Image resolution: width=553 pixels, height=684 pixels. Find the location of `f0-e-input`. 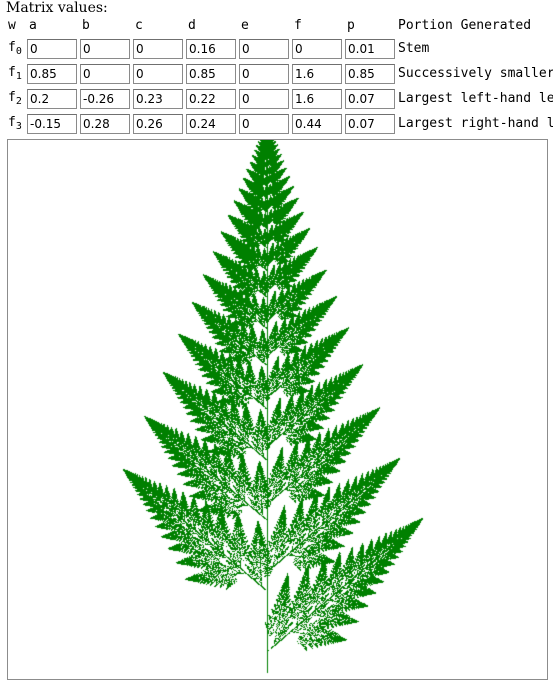

f0-e-input is located at coordinates (264, 49).